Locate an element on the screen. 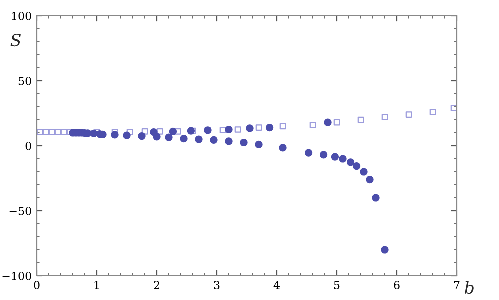 The image size is (499, 300). x-tick-label: 3 is located at coordinates (217, 285).